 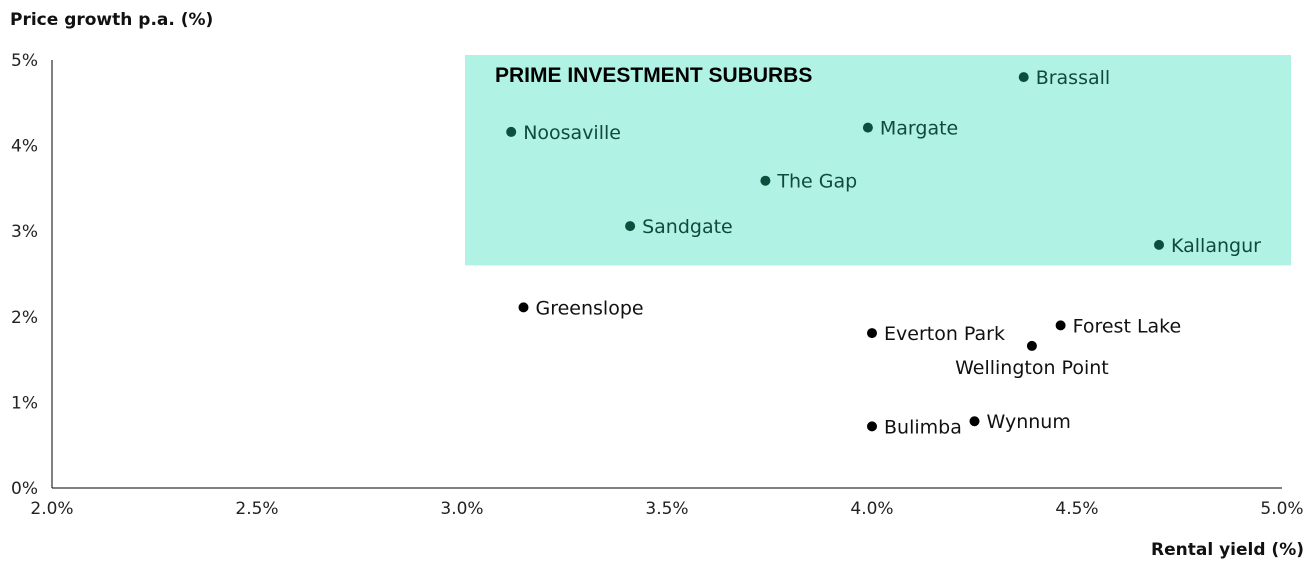 I want to click on scatter-point-group: Brassall, so click(x=1064, y=78).